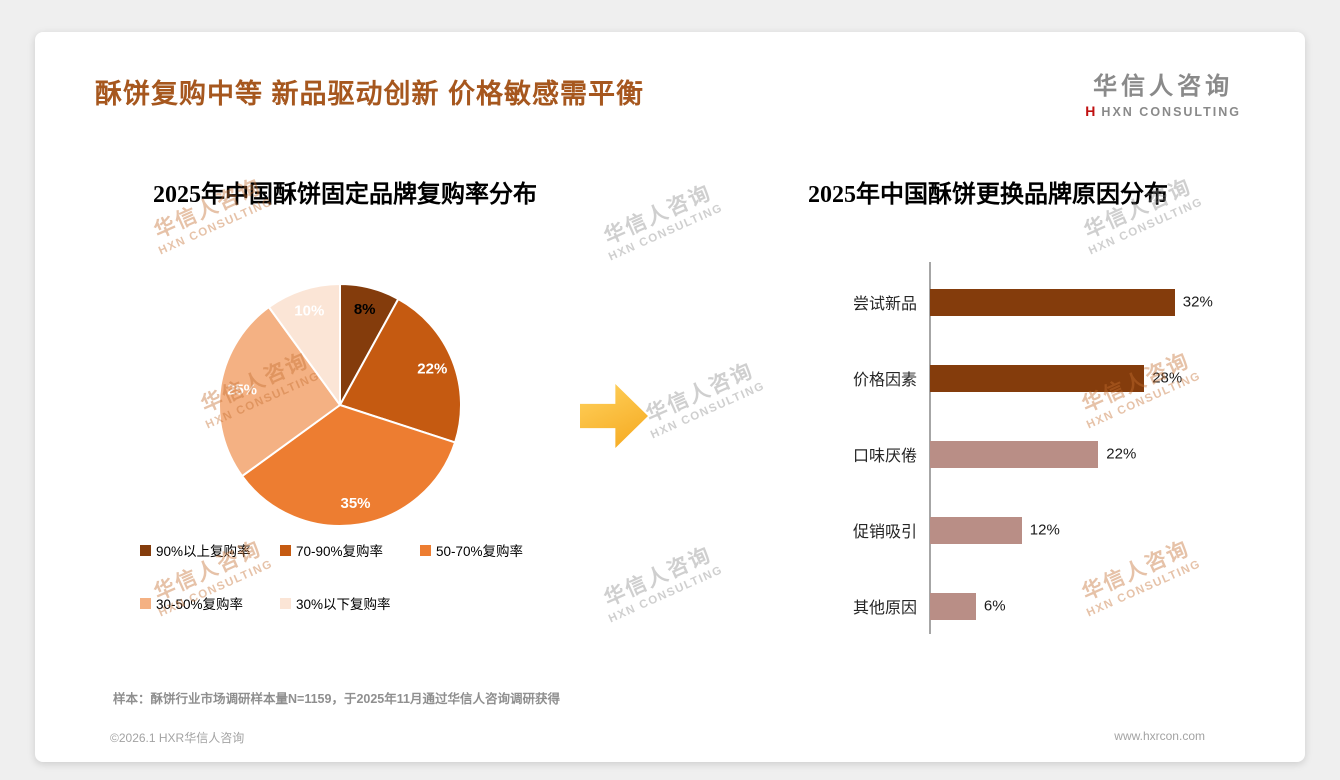 The width and height of the screenshot is (1340, 780). I want to click on bar-row-5: 其他原因 6%, so click(1055, 606).